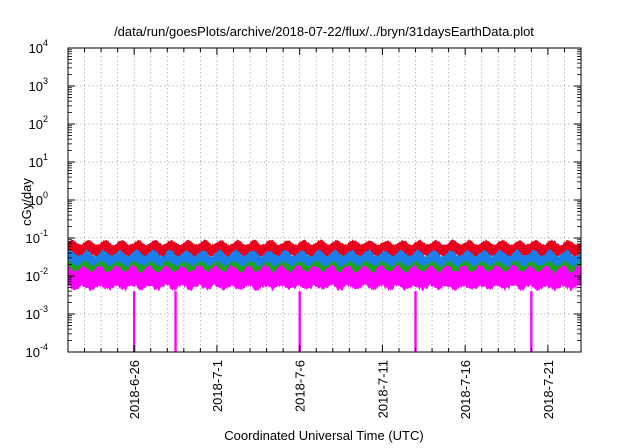  What do you see at coordinates (38, 123) in the screenshot?
I see `y-tick-label: 10²` at bounding box center [38, 123].